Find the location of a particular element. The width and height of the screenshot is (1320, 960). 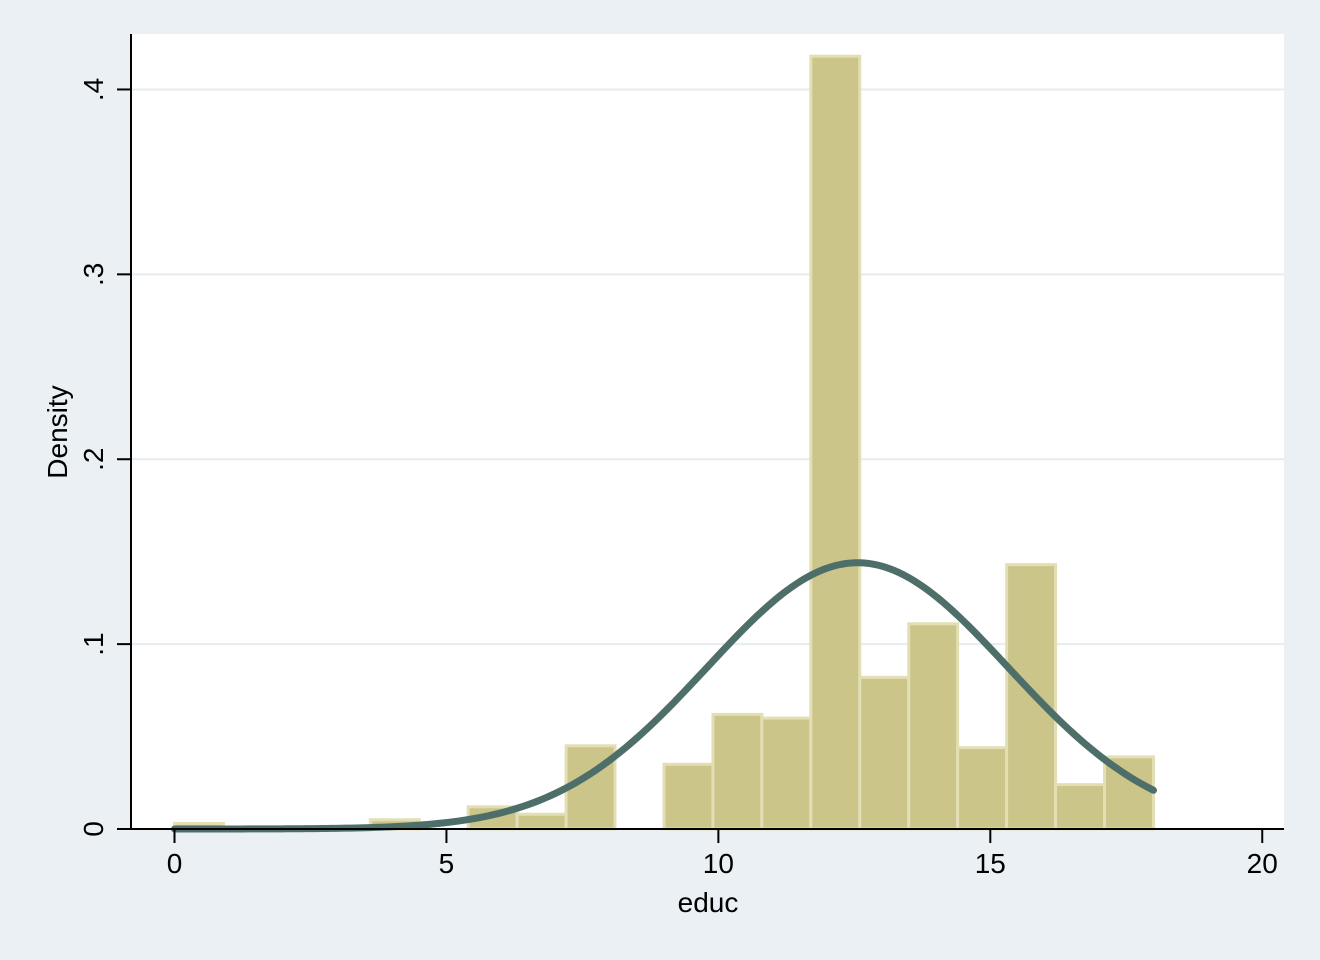

x-axis-ticks: 0 5 10 15 20 is located at coordinates (722, 854).